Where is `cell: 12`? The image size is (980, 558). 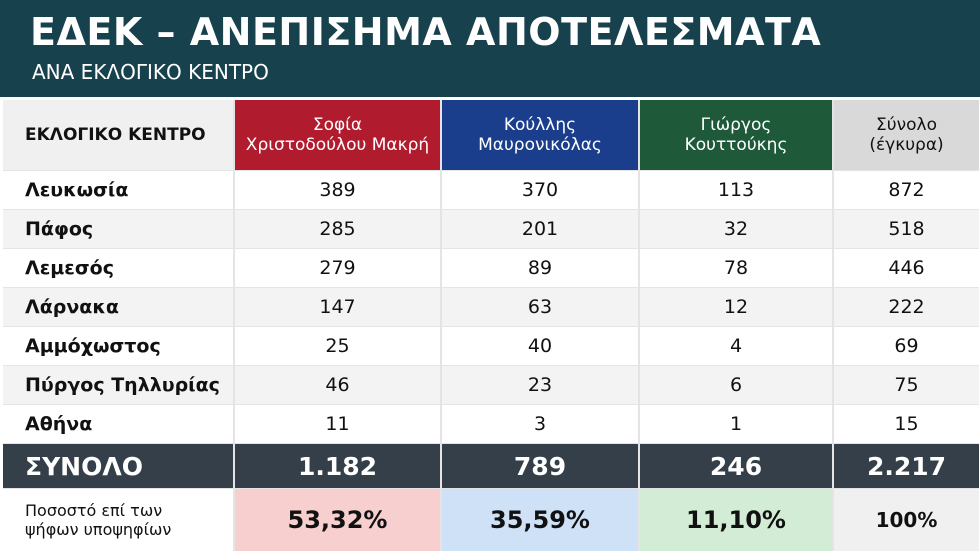
cell: 12 is located at coordinates (736, 307).